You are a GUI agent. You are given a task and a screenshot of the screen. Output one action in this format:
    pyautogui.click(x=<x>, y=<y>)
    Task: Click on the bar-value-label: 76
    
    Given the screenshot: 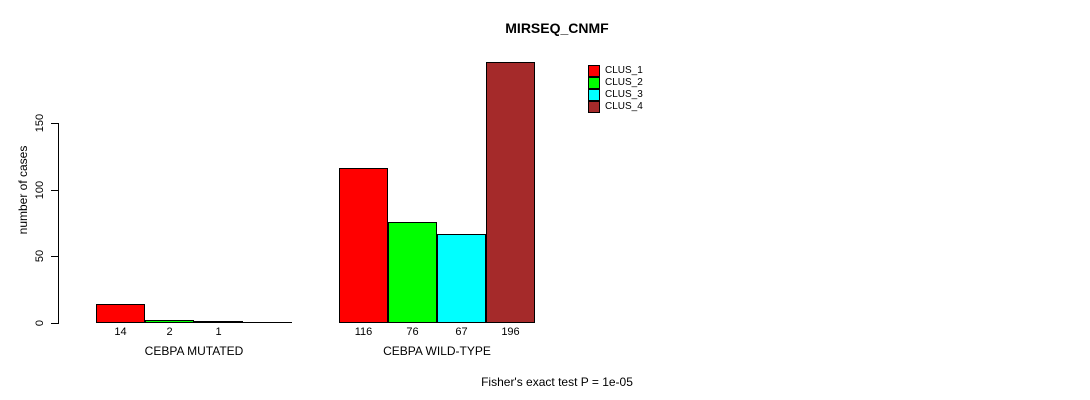 What is the action you would take?
    pyautogui.click(x=412, y=332)
    